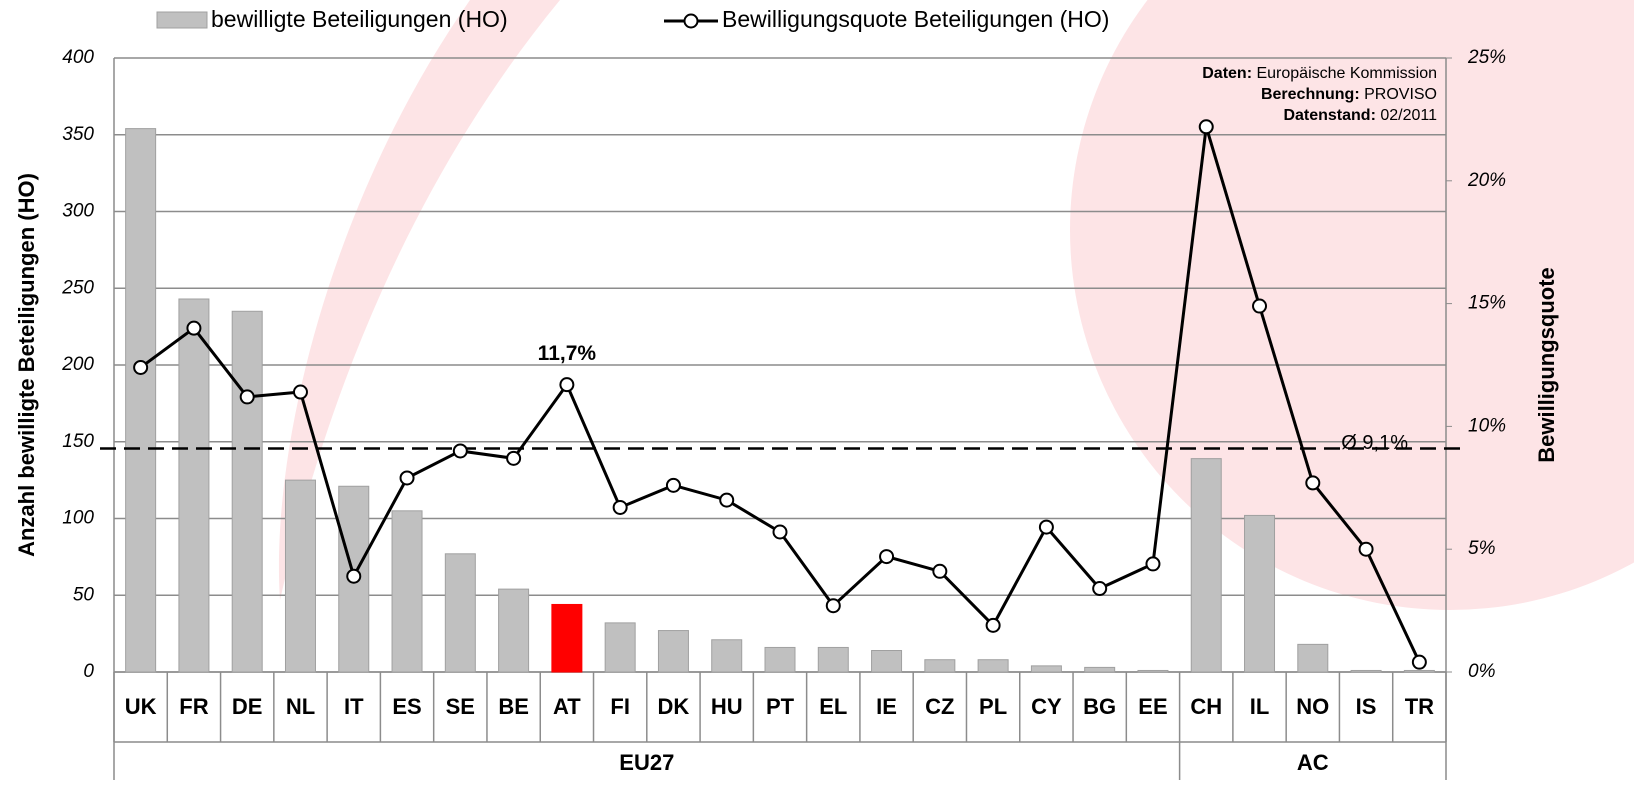 This screenshot has height=812, width=1634. I want to click on x-tick-label: NO, so click(1312, 706).